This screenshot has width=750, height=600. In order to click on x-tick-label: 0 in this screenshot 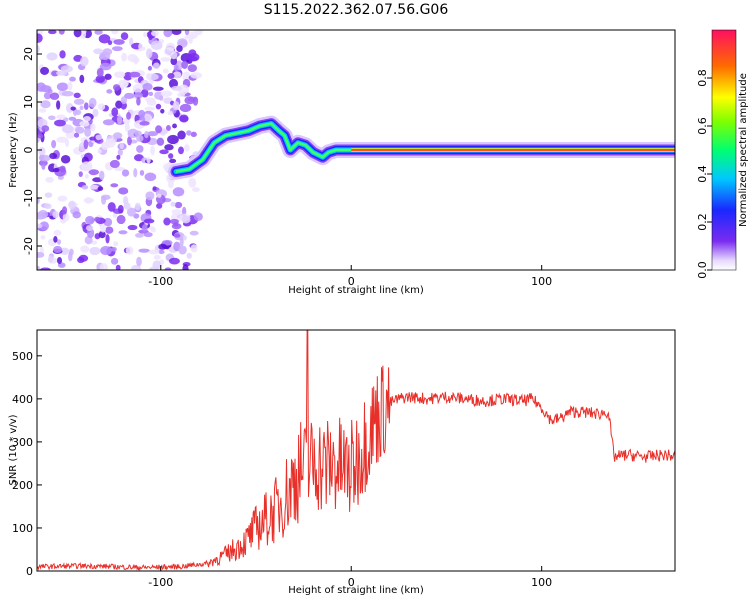, I will do `click(351, 582)`.